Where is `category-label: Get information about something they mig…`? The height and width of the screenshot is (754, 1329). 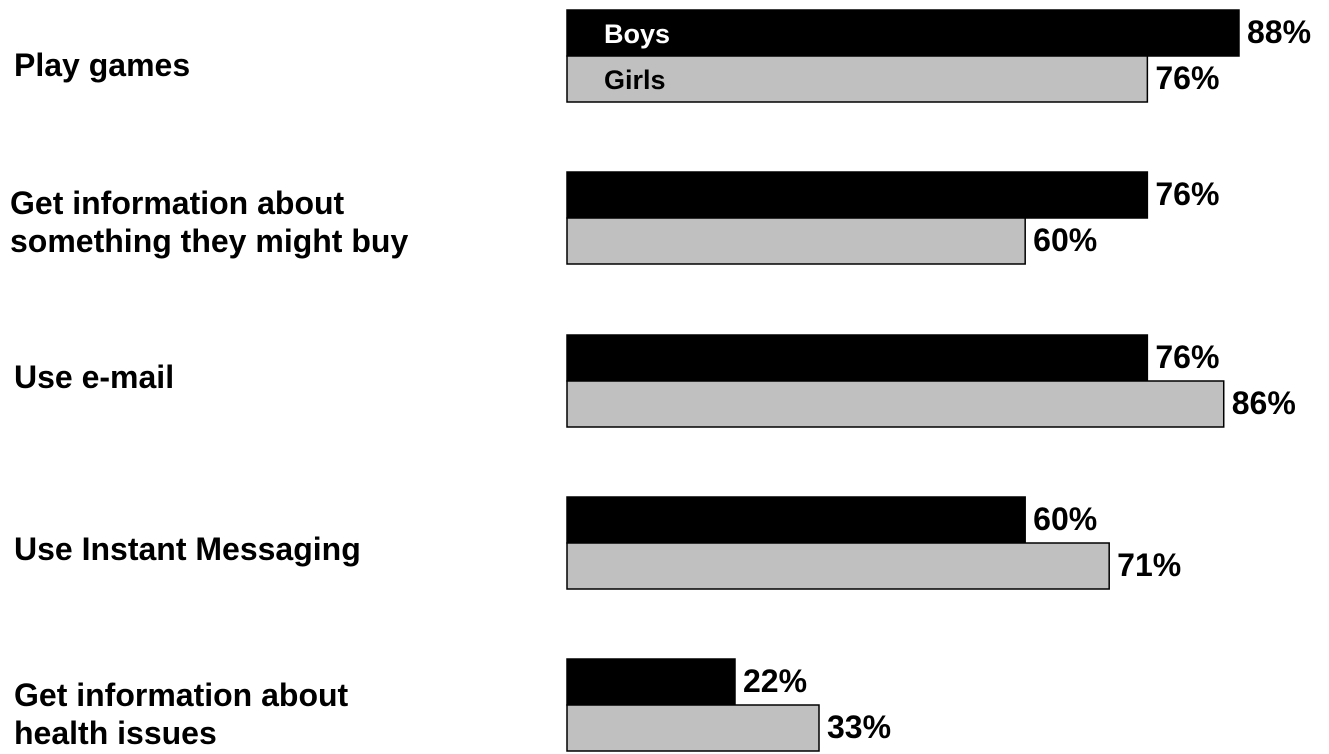
category-label: Get information about something they mig… is located at coordinates (209, 222).